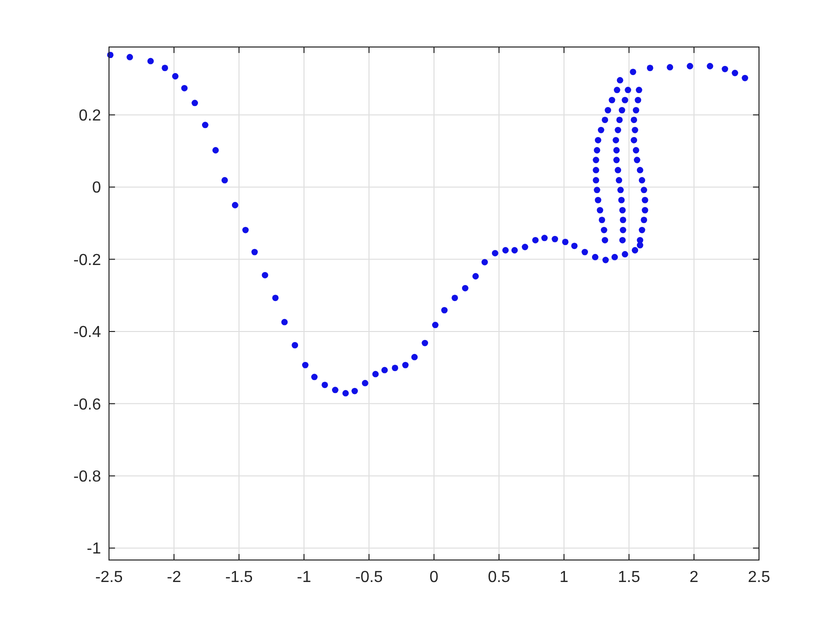 The height and width of the screenshot is (630, 840). Describe the element at coordinates (499, 577) in the screenshot. I see `x-tick-label: 0.5` at that location.